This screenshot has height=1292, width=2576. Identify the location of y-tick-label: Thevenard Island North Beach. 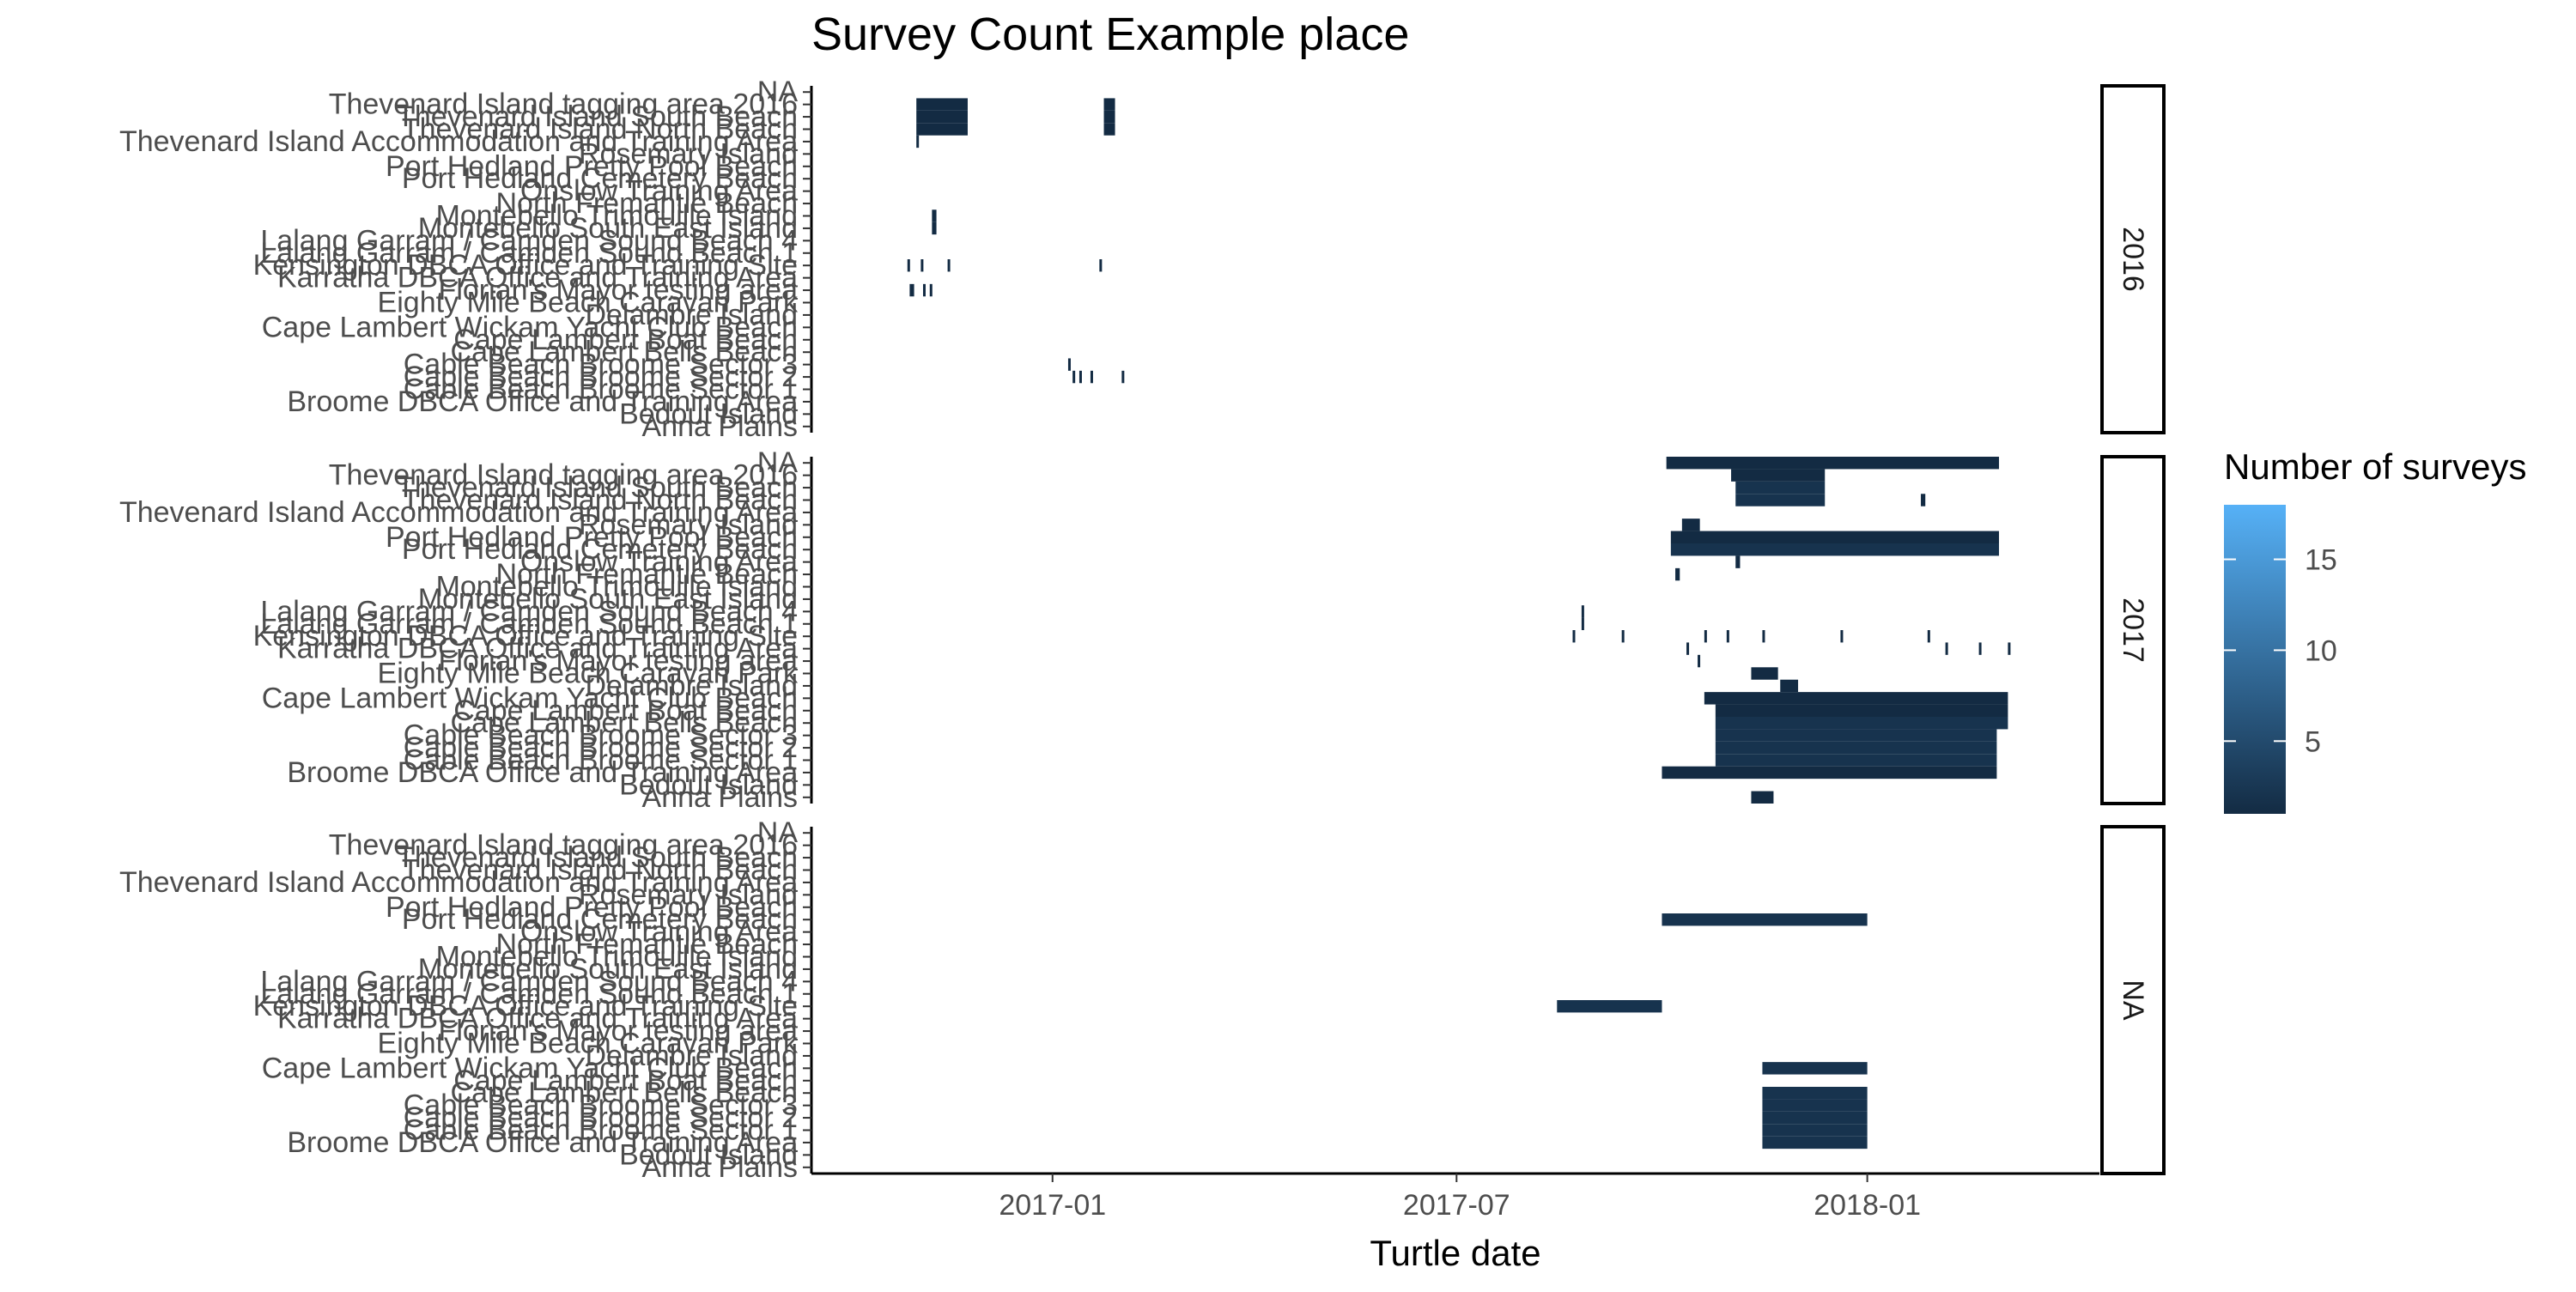
(600, 870).